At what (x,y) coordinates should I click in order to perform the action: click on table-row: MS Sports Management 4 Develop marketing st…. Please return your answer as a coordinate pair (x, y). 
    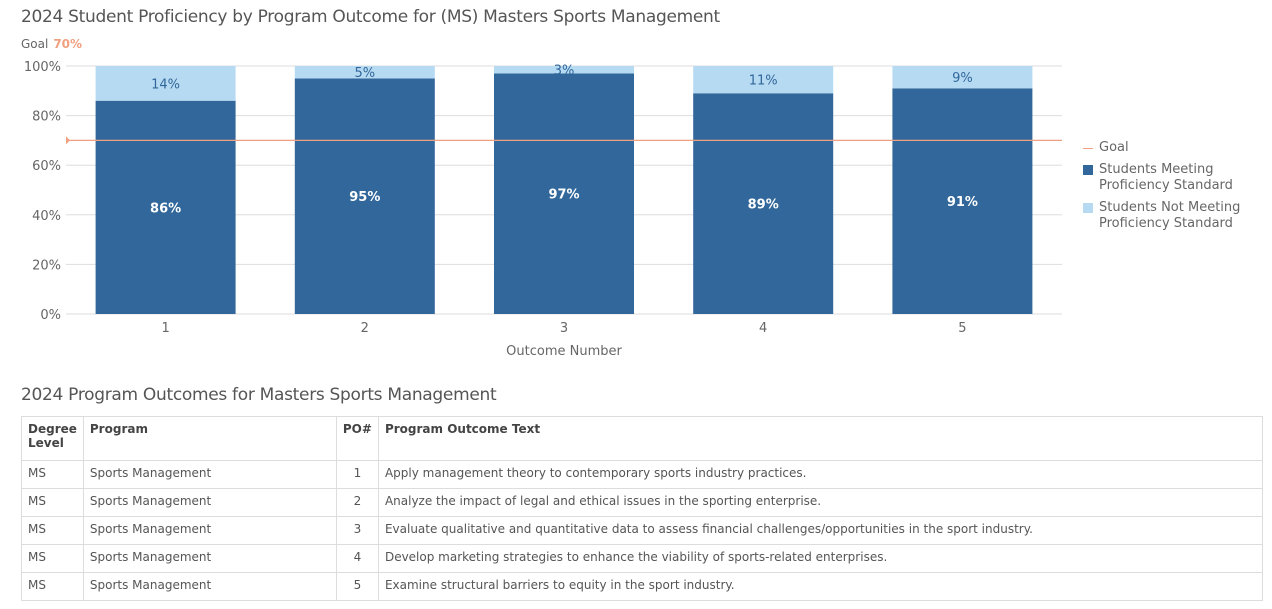
    Looking at the image, I should click on (642, 558).